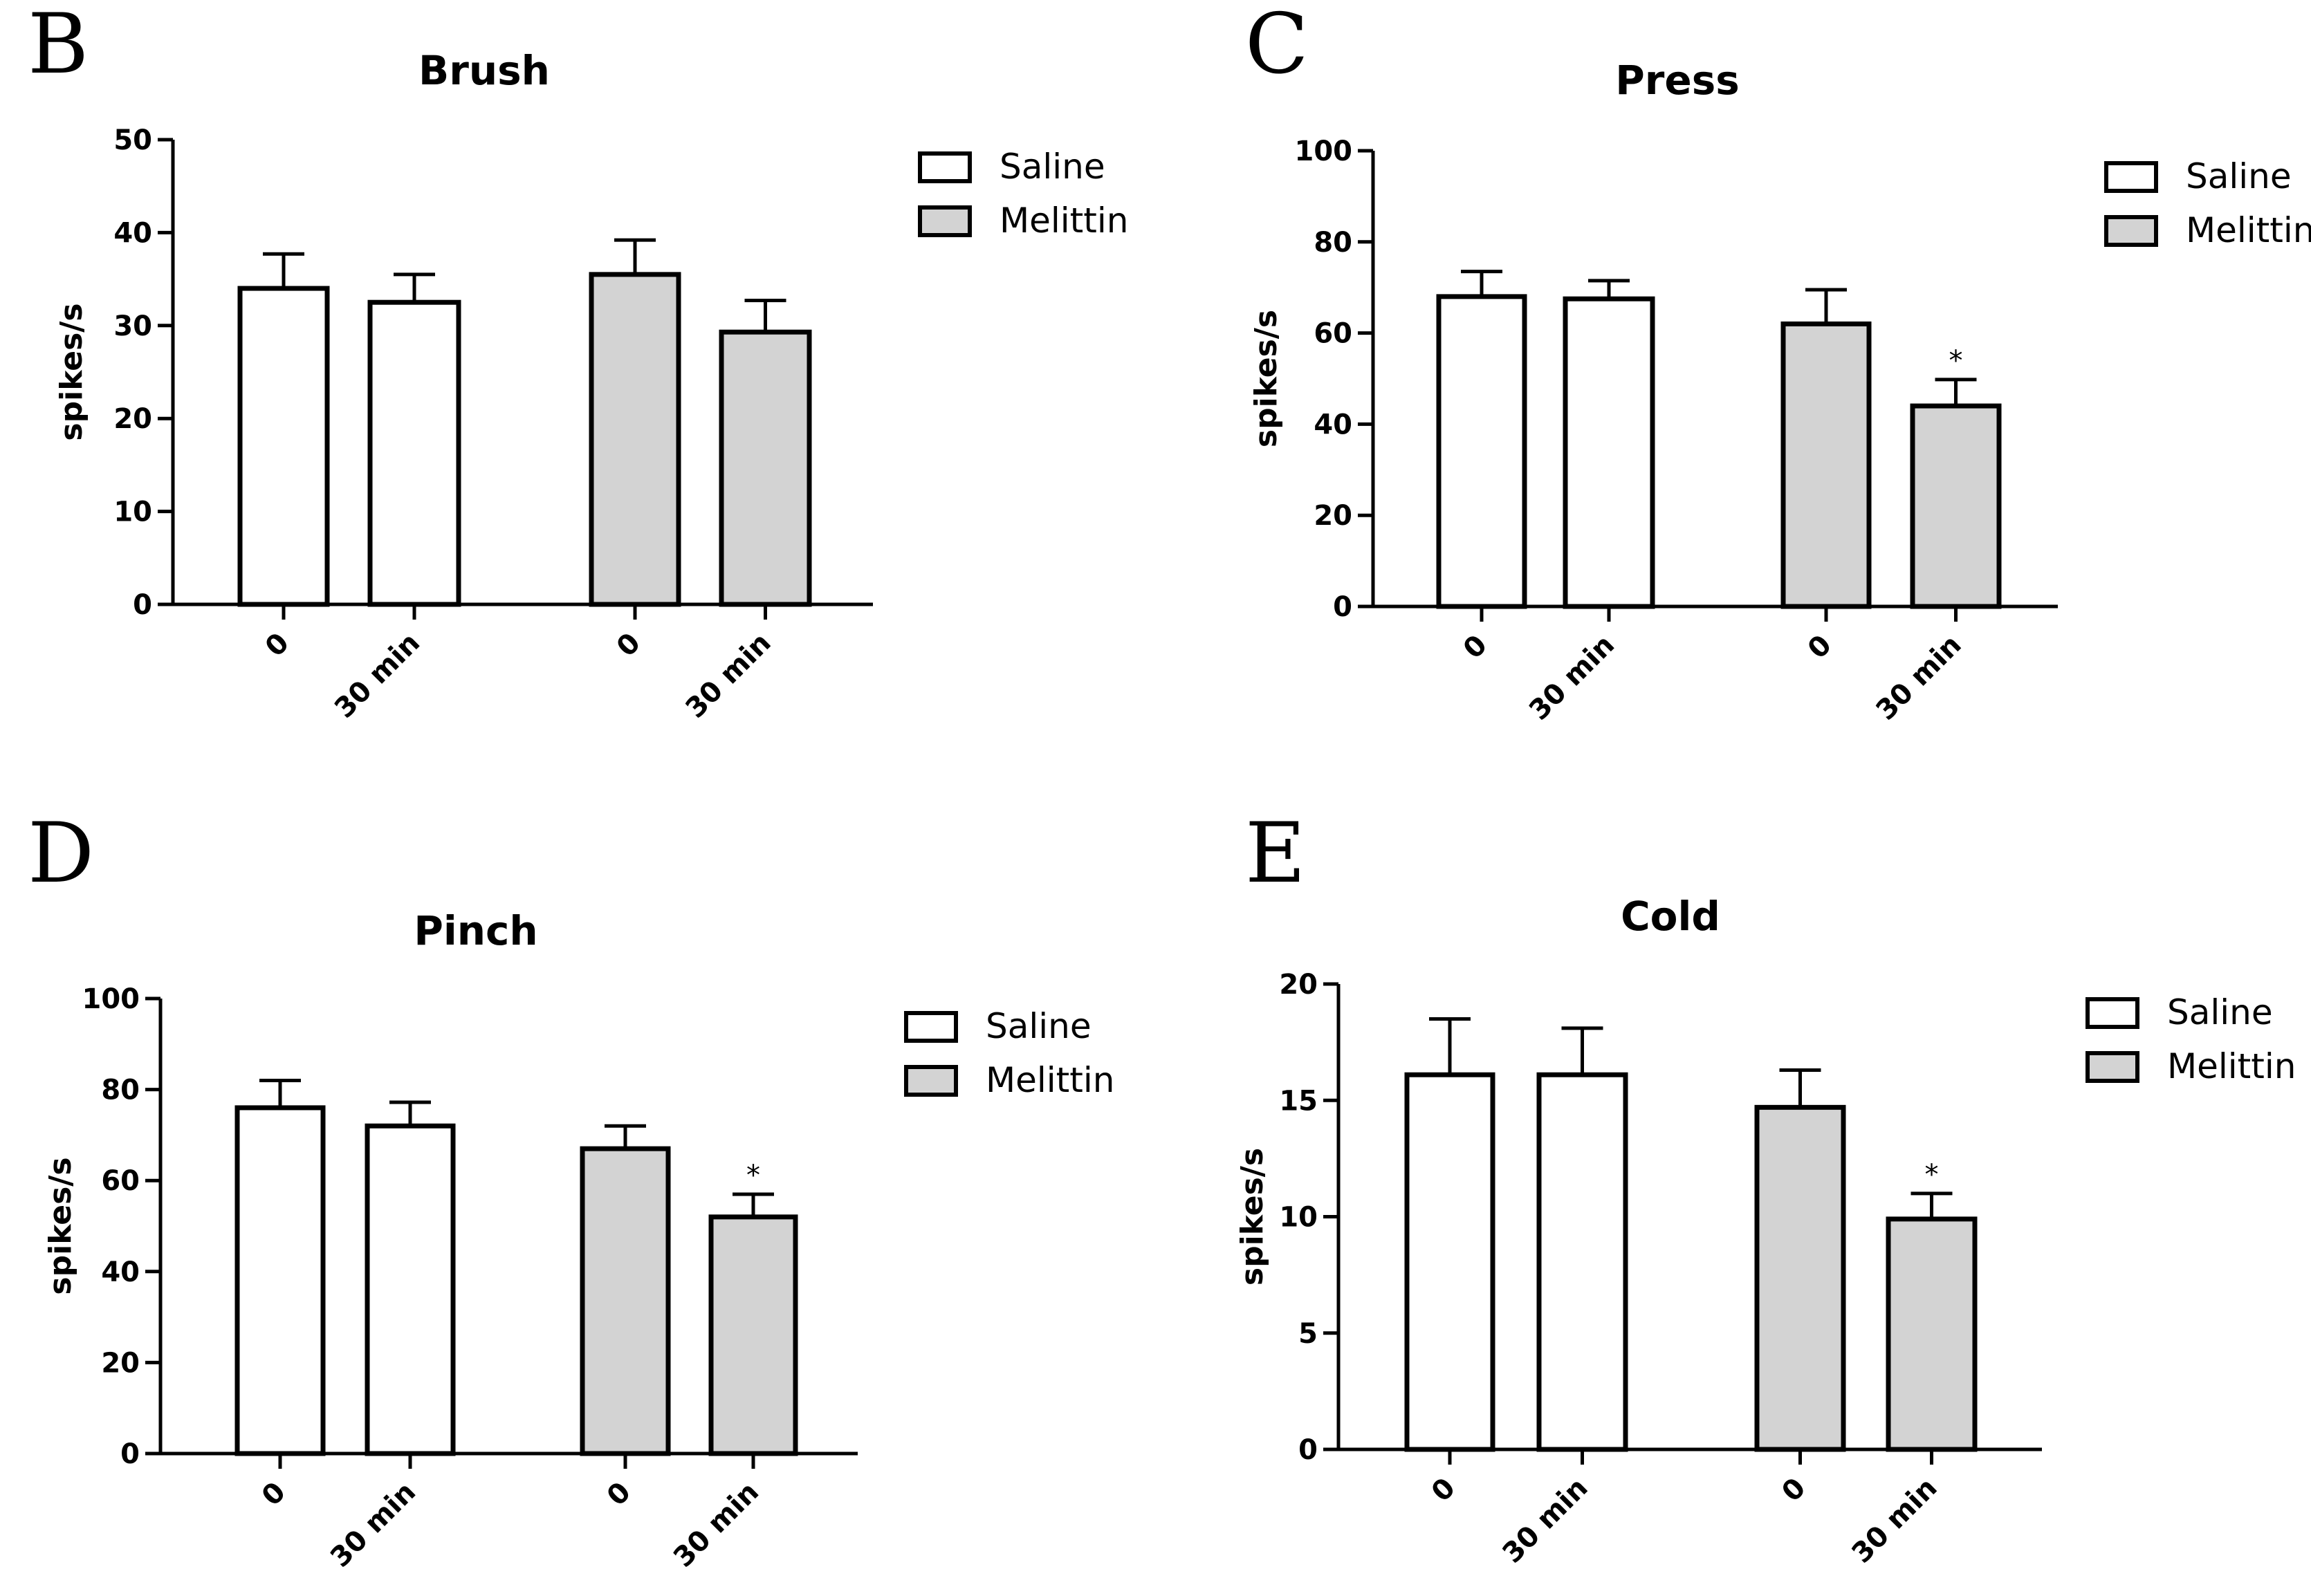 The height and width of the screenshot is (1596, 2311). Describe the element at coordinates (484, 70) in the screenshot. I see `chart-title: Brush` at that location.